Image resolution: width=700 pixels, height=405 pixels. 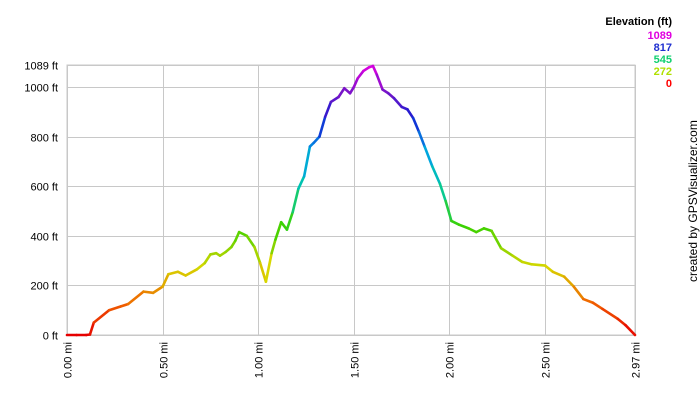 I want to click on y-tick-label: 0 ft, so click(x=50, y=337).